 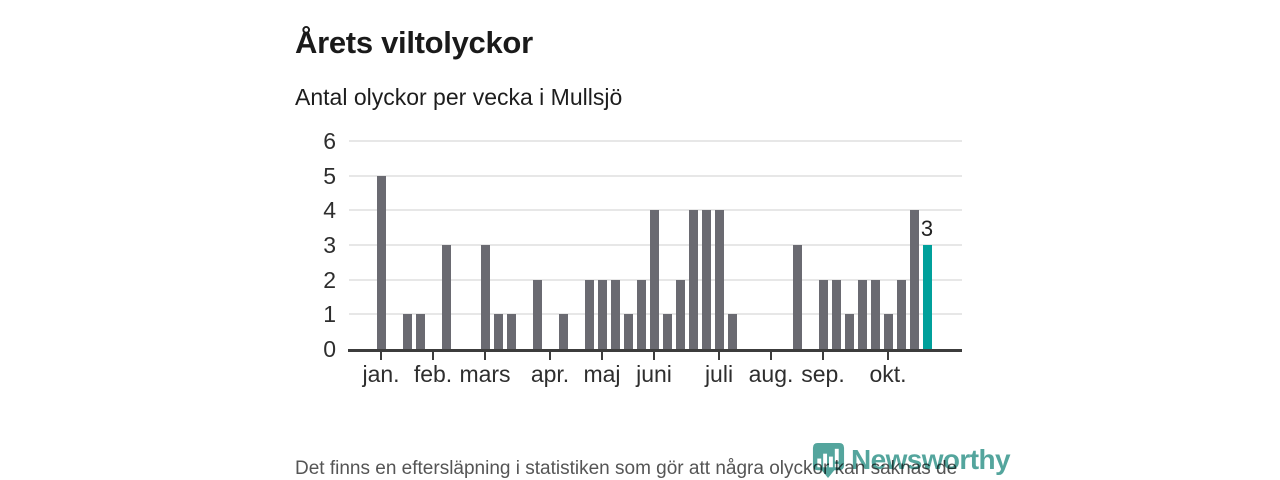 What do you see at coordinates (459, 97) in the screenshot?
I see `chart-subtitle: Antal olyckor per vecka i Mullsjö` at bounding box center [459, 97].